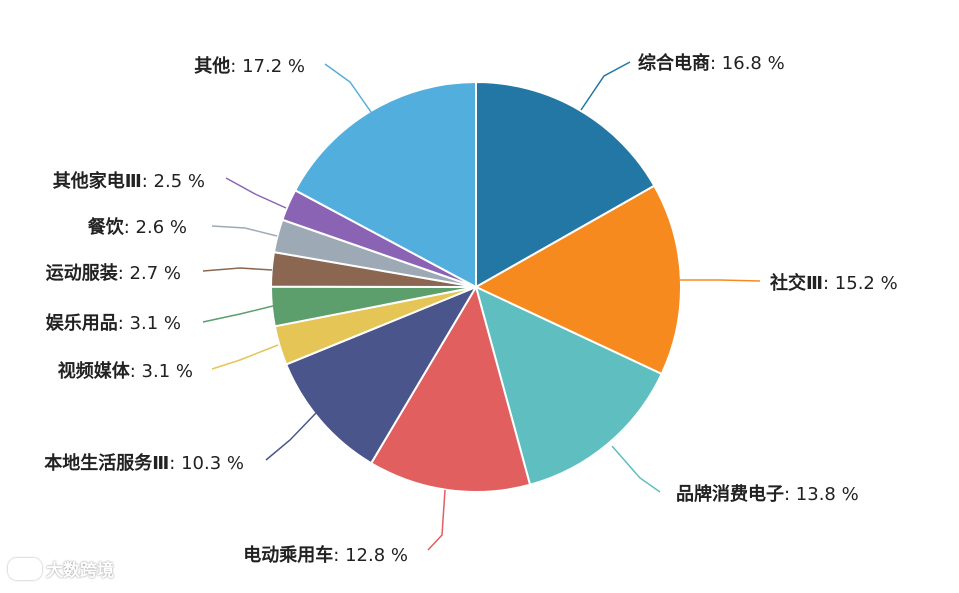 The width and height of the screenshot is (959, 593). I want to click on slice-label-name: 本地生活服务Ⅲ, so click(106, 463).